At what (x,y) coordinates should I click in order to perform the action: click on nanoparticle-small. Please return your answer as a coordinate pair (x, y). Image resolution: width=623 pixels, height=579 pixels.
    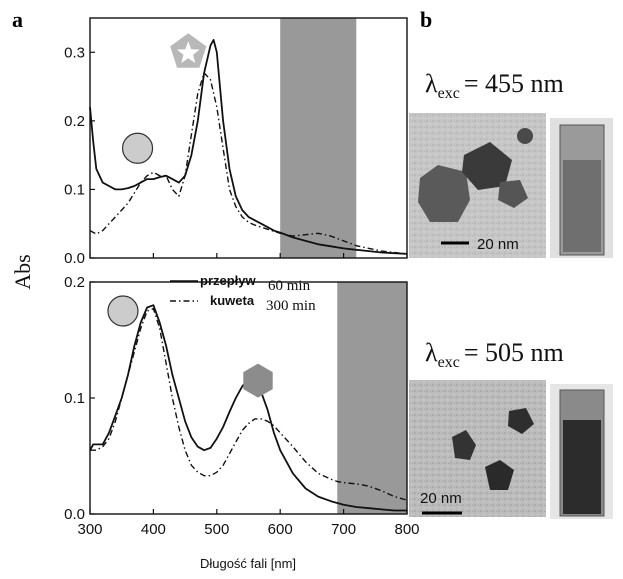
    Looking at the image, I should click on (513, 194).